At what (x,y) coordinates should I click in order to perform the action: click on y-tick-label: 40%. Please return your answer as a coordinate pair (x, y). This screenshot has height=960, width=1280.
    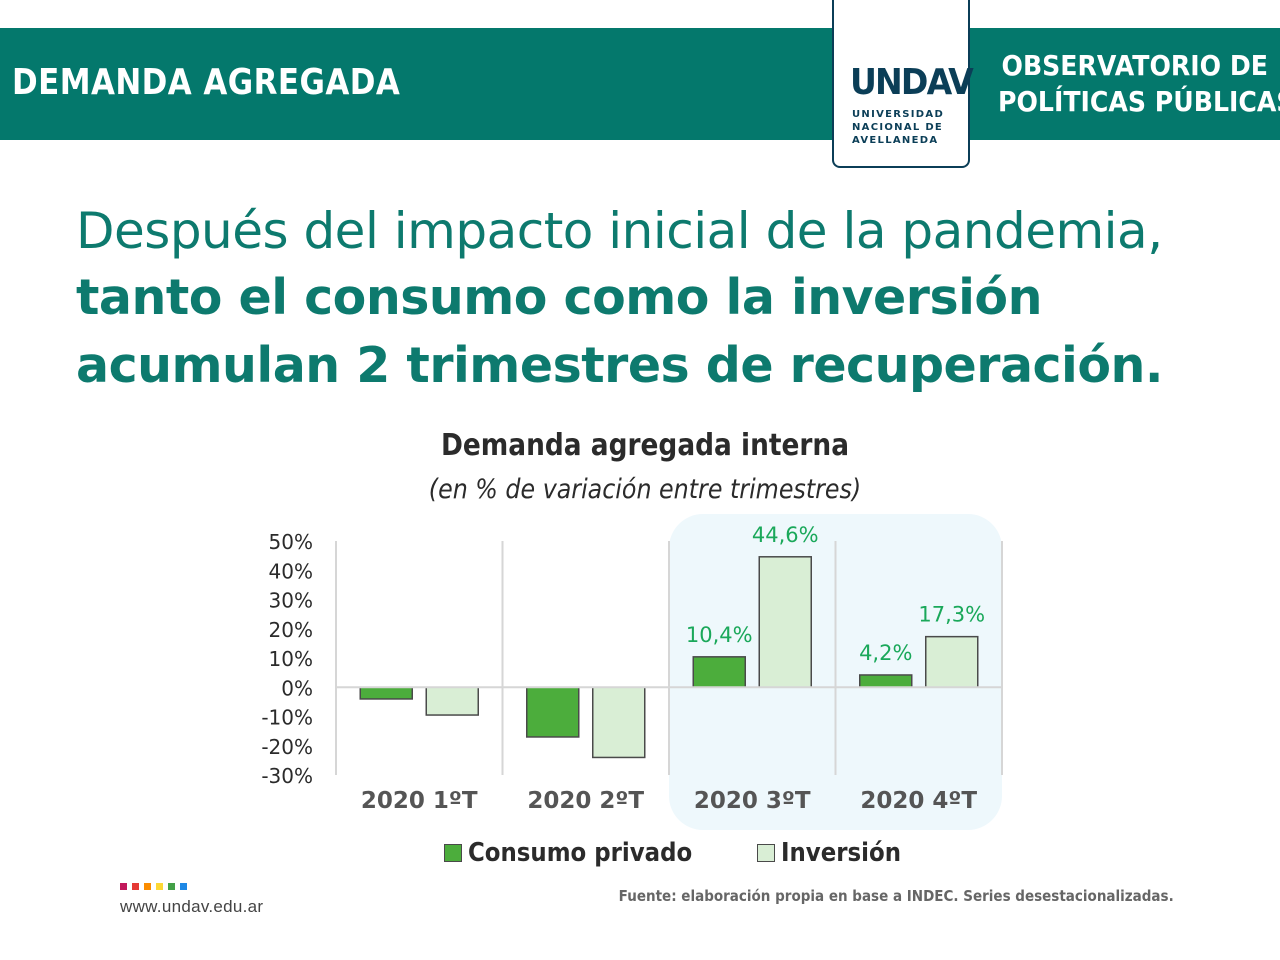
    Looking at the image, I should click on (291, 571).